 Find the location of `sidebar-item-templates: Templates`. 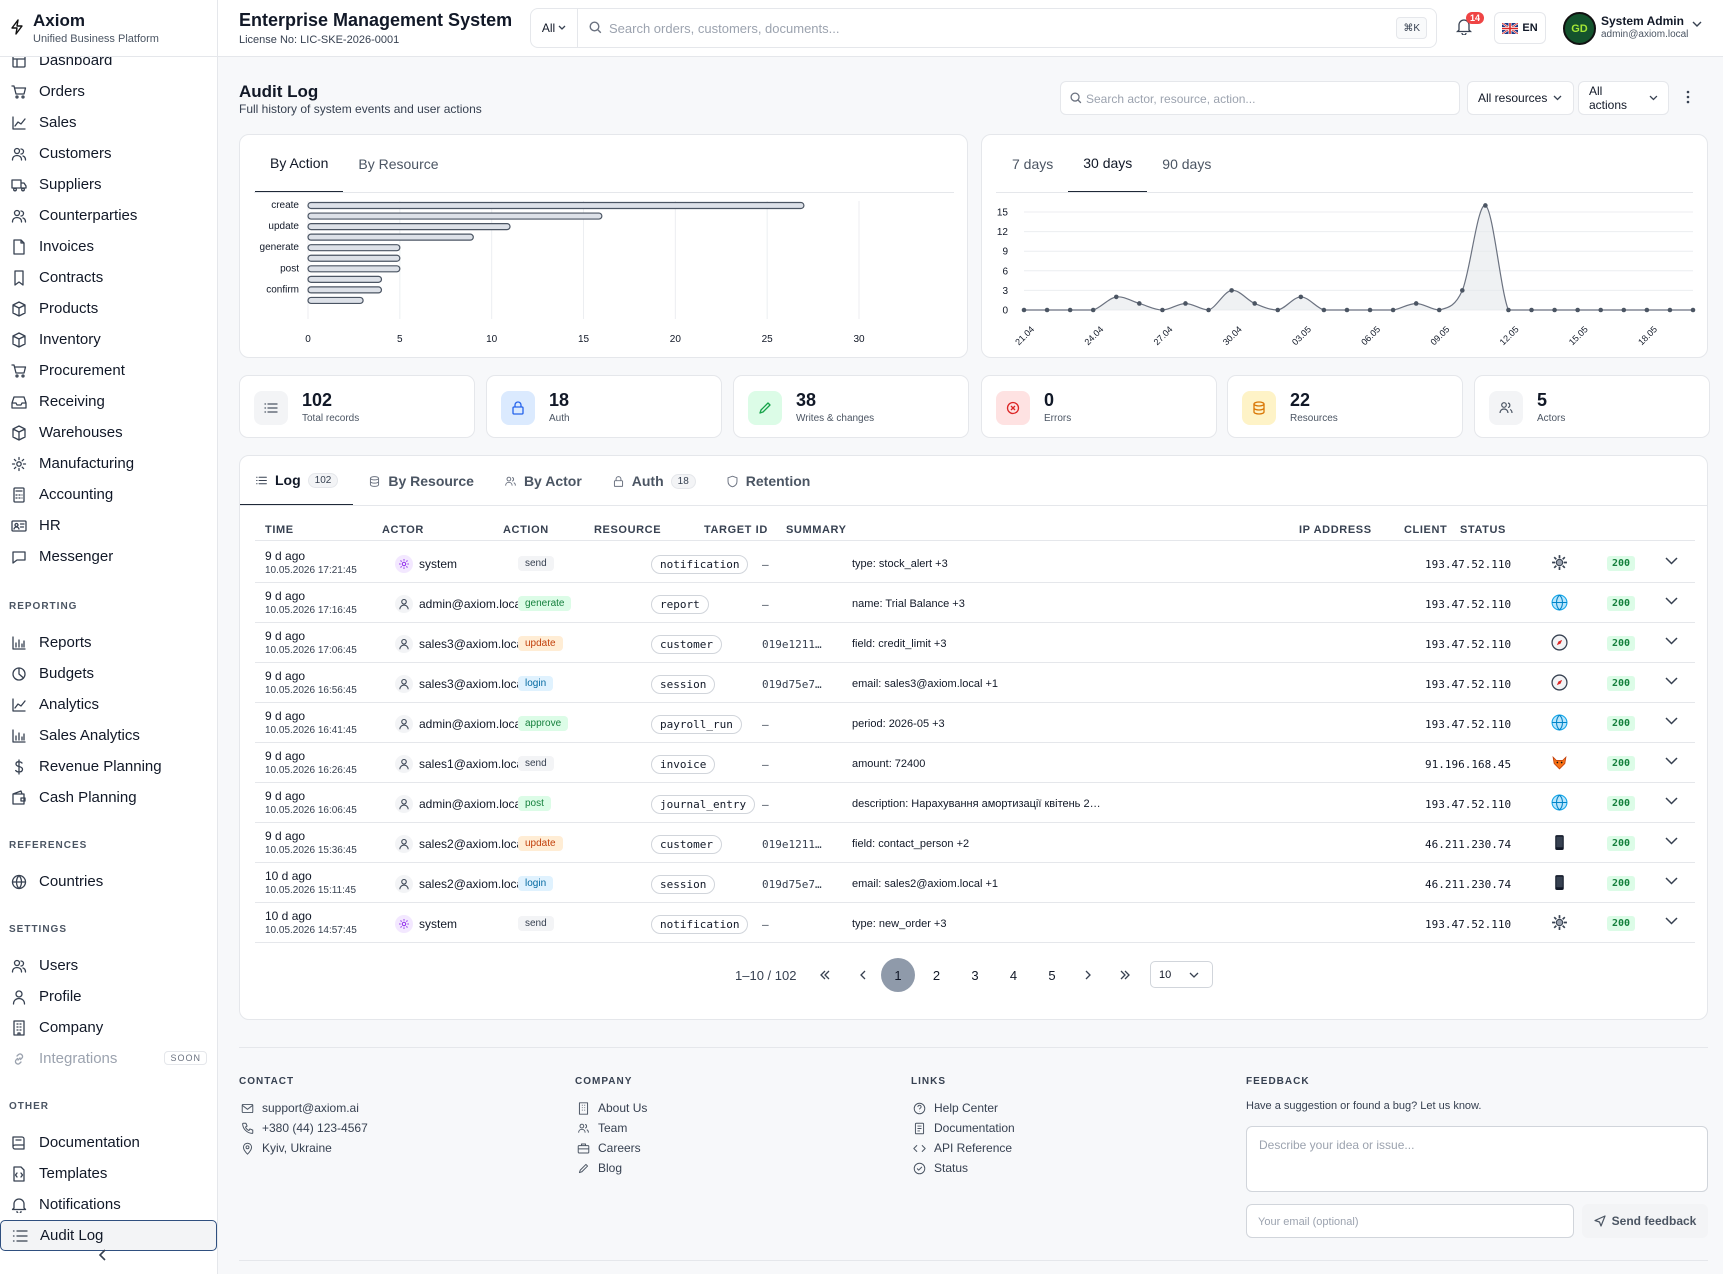

sidebar-item-templates: Templates is located at coordinates (108, 1173).